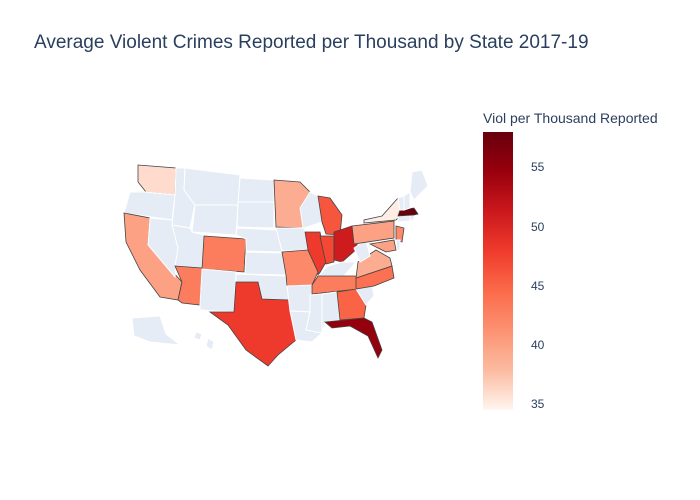 Image resolution: width=700 pixels, height=500 pixels. Describe the element at coordinates (292, 239) in the screenshot. I see `state-ia` at that location.